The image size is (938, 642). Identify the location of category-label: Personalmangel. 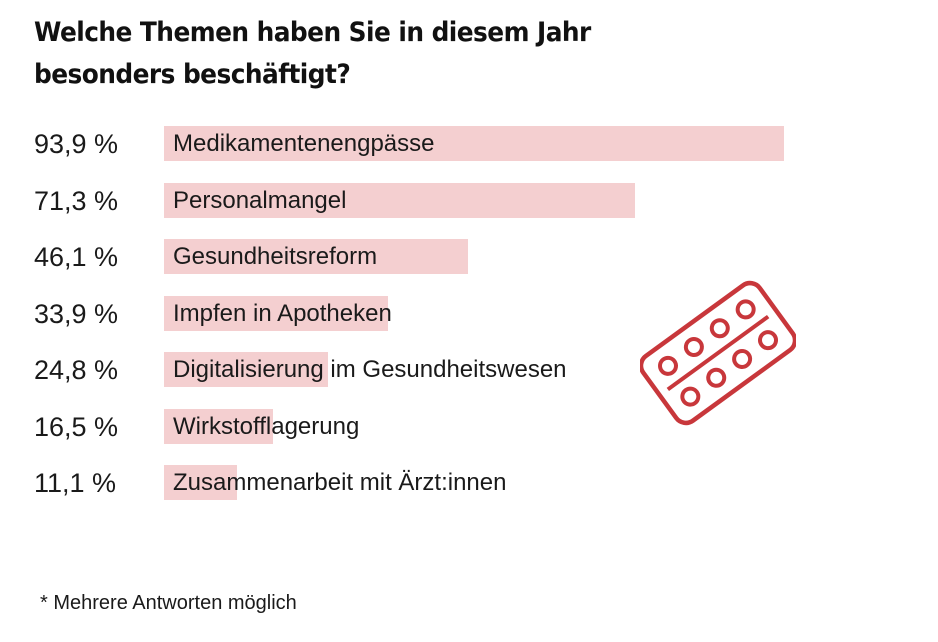
(260, 200).